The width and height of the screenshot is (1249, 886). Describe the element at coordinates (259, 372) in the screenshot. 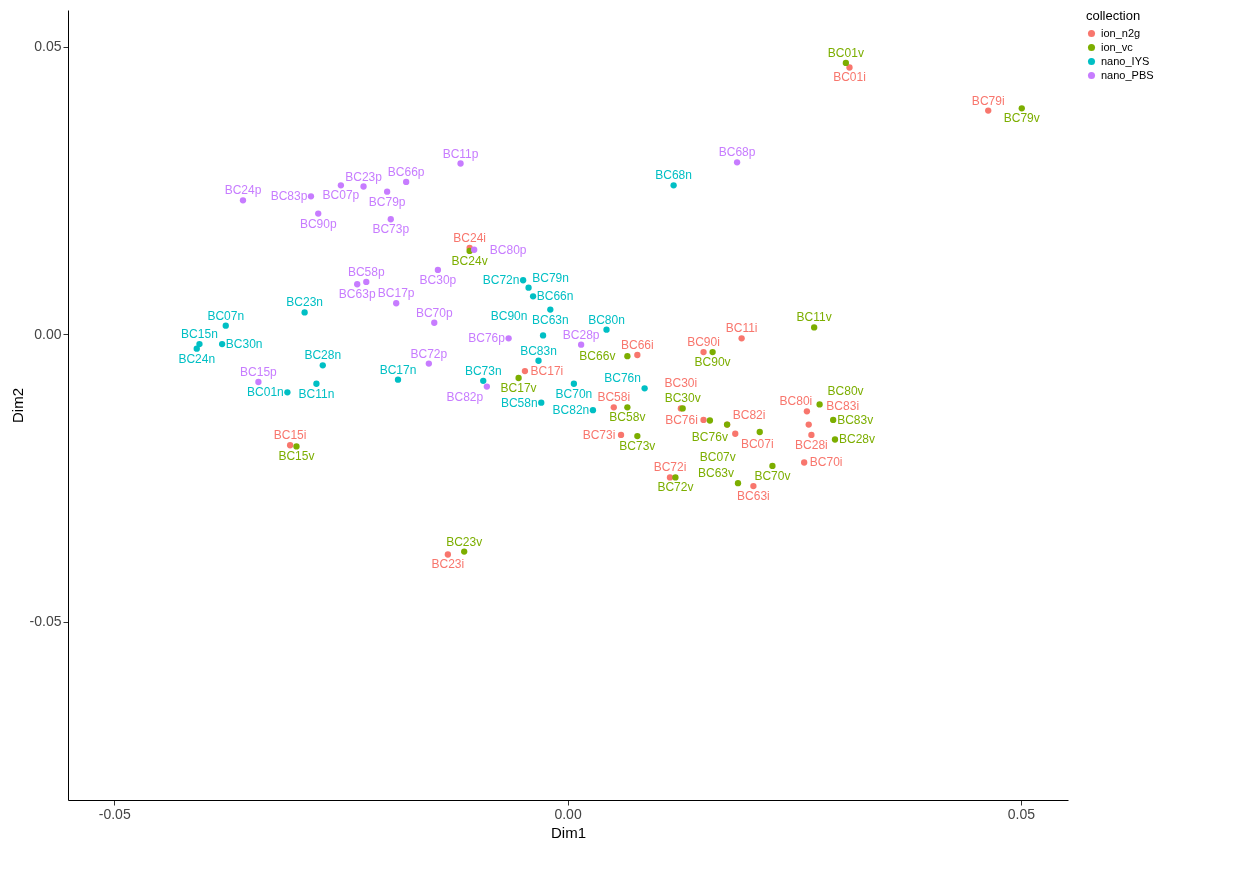

I see `data-label: BC15p` at that location.